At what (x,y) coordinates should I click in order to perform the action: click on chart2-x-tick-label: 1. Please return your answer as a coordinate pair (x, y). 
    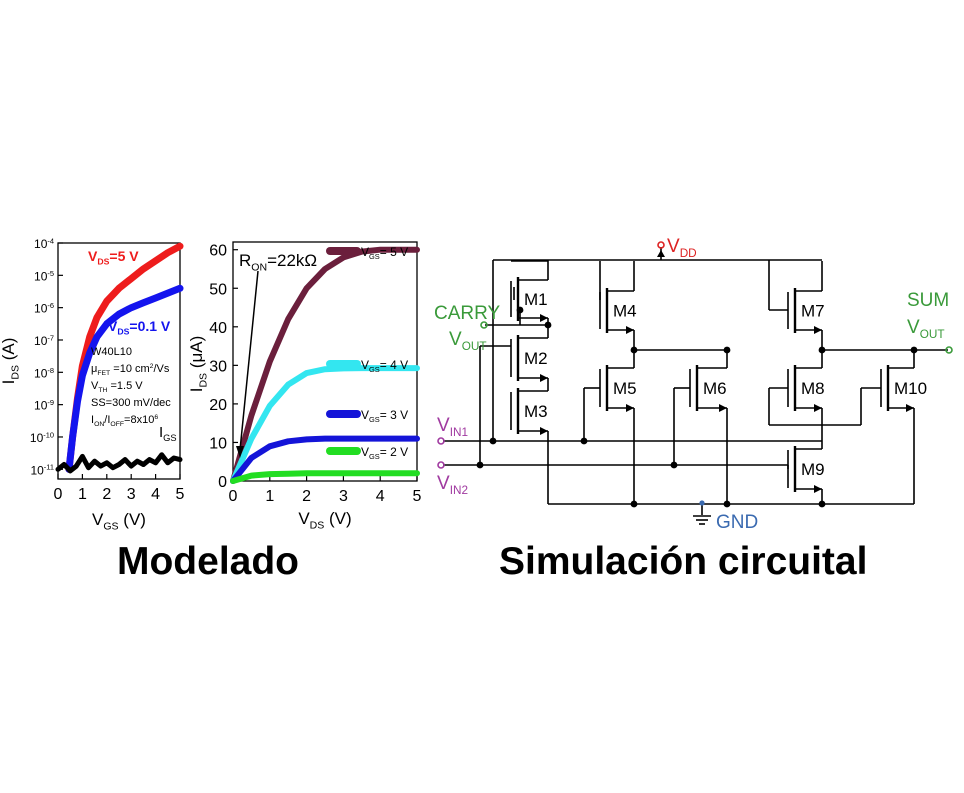
    Looking at the image, I should click on (269, 496).